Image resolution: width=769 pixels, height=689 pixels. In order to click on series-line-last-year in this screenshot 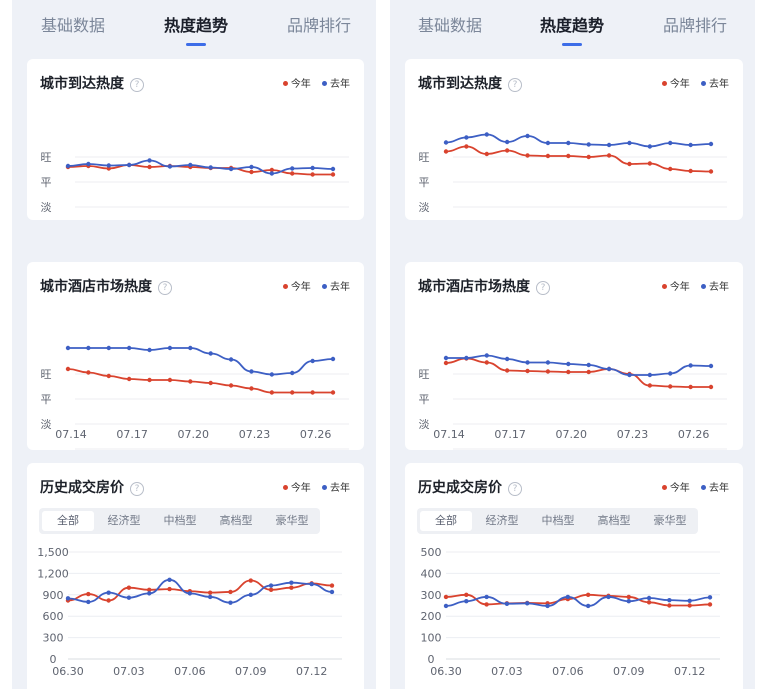, I will do `click(578, 140)`.